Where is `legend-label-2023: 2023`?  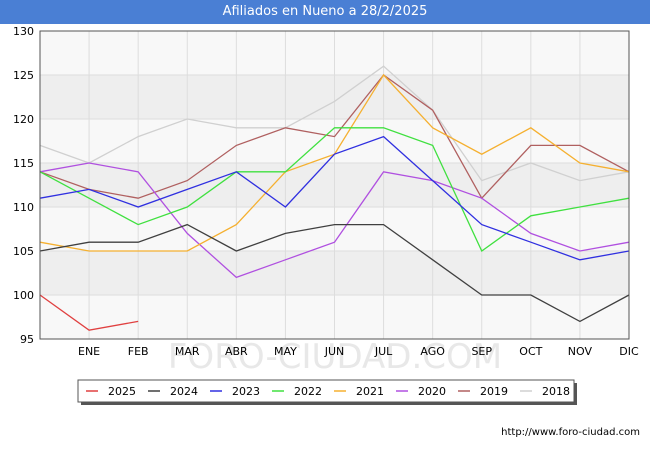 legend-label-2023: 2023 is located at coordinates (246, 391).